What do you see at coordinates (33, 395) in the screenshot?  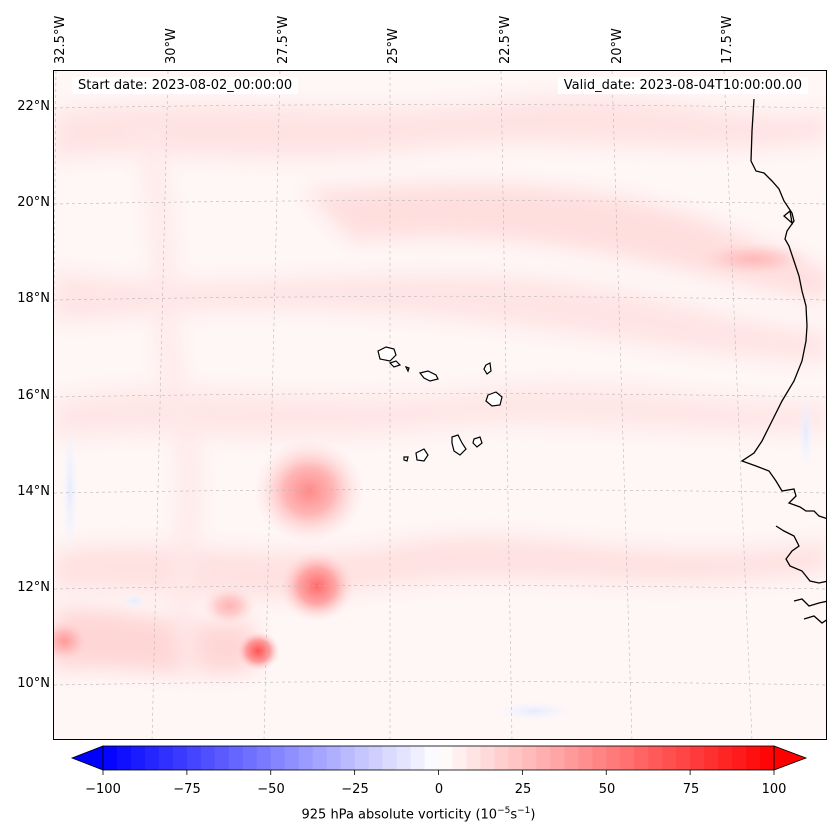 I see `lat-label-16n: 16°N` at bounding box center [33, 395].